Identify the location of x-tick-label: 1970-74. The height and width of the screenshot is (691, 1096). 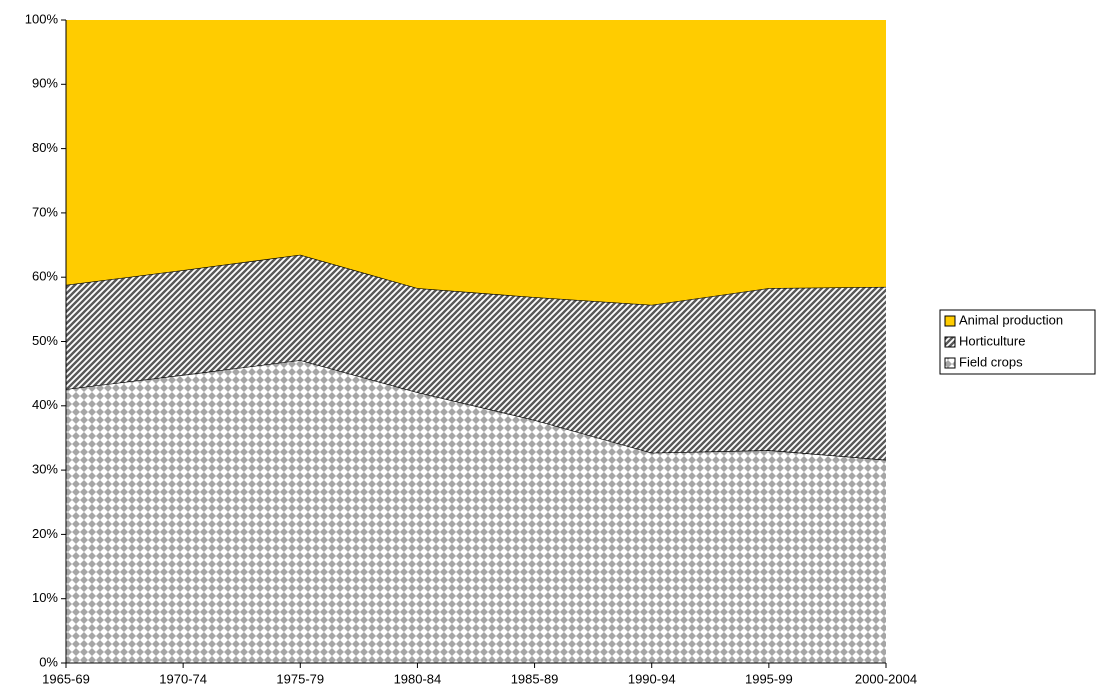
(183, 678).